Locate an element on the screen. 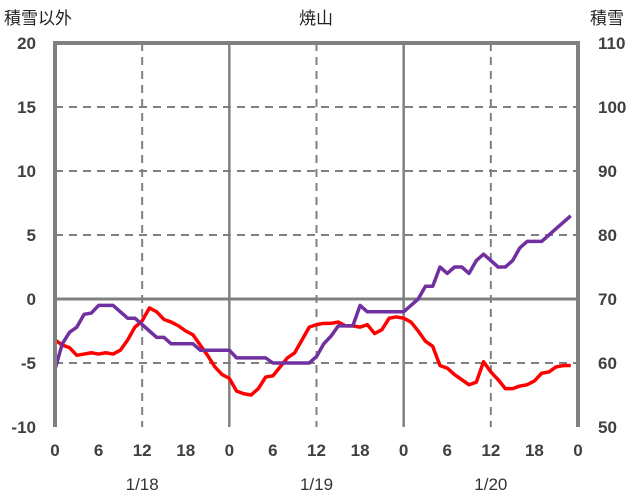 Image resolution: width=636 pixels, height=501 pixels. left-tick-label: -5 is located at coordinates (28, 363).